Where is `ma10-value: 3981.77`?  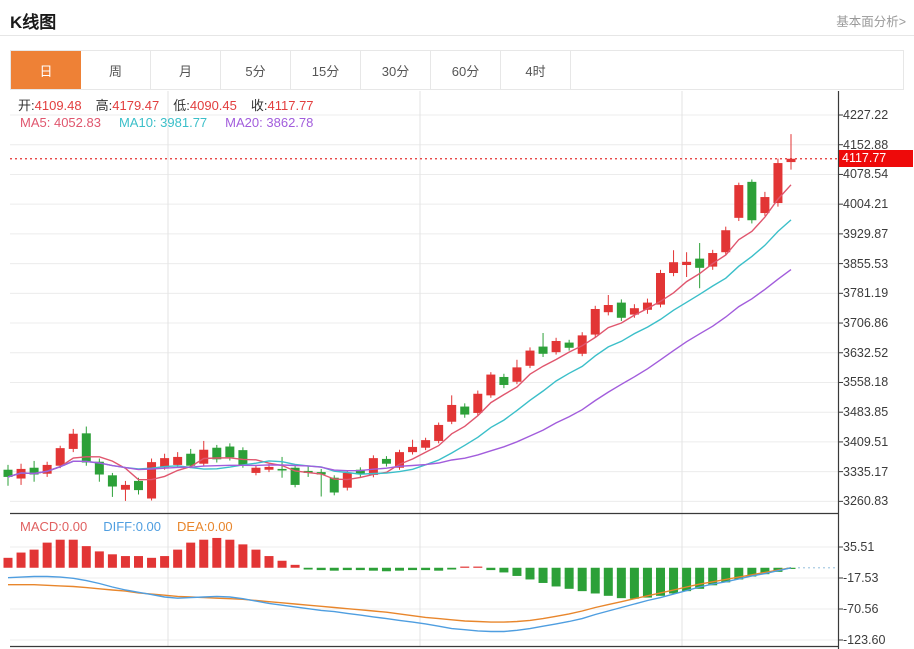
ma10-value: 3981.77 is located at coordinates (184, 122).